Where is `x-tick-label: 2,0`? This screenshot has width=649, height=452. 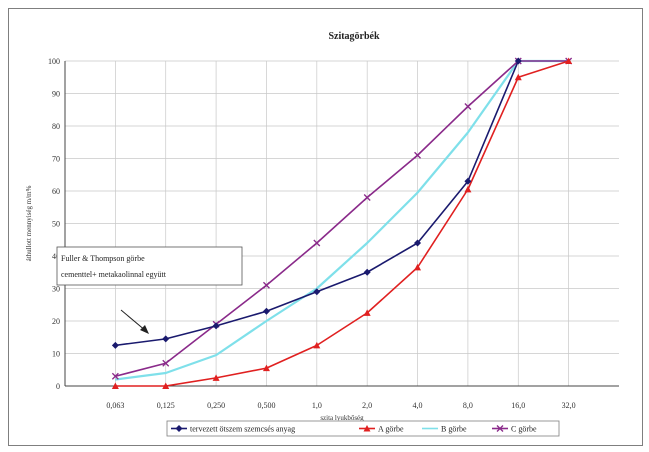 x-tick-label: 2,0 is located at coordinates (367, 405).